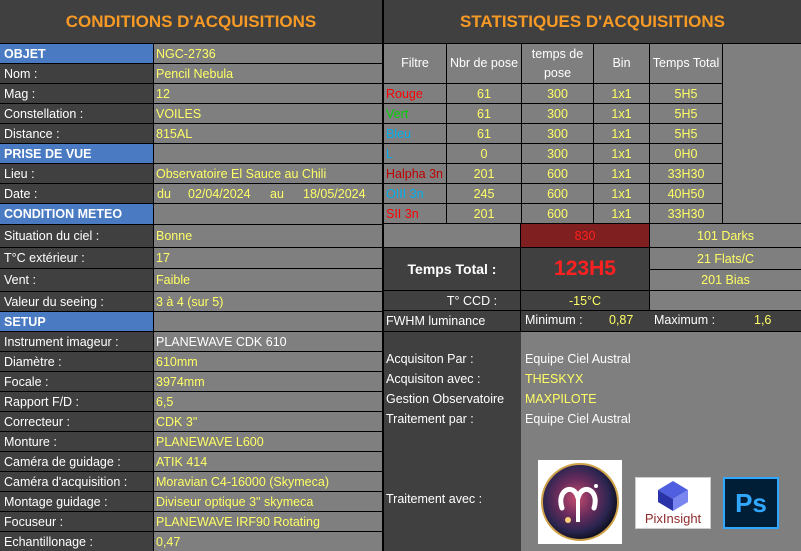 The height and width of the screenshot is (551, 801). I want to click on label-correcteur: Correcteur :, so click(76, 421).